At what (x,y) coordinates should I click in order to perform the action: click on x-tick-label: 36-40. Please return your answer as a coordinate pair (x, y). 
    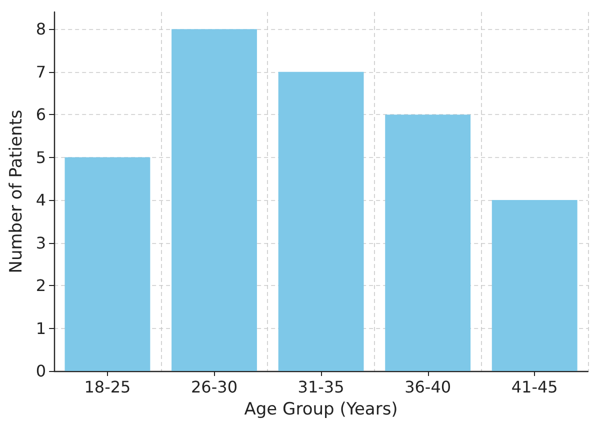
    Looking at the image, I should click on (428, 387).